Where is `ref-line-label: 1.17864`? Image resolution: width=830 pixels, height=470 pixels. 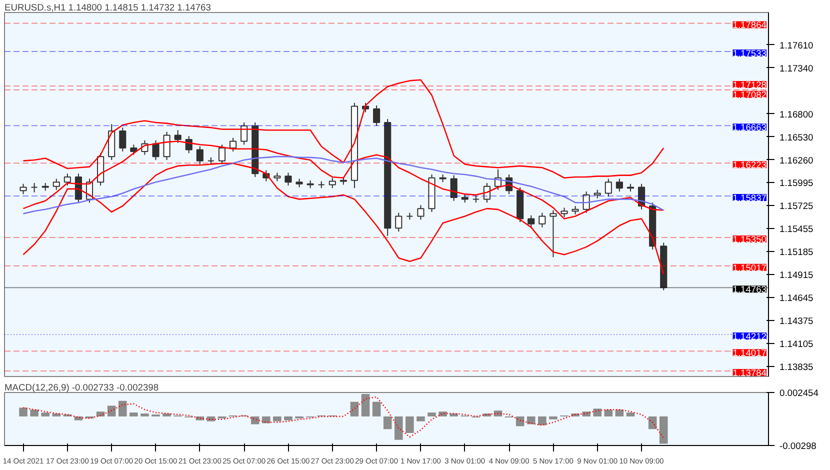
ref-line-label: 1.17864 is located at coordinates (749, 25).